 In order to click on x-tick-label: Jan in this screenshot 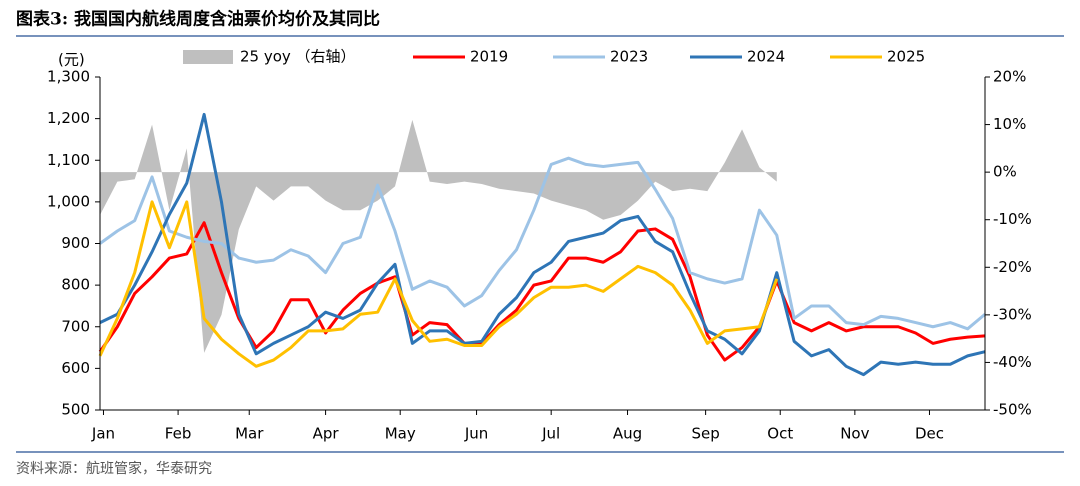, I will do `click(103, 434)`.